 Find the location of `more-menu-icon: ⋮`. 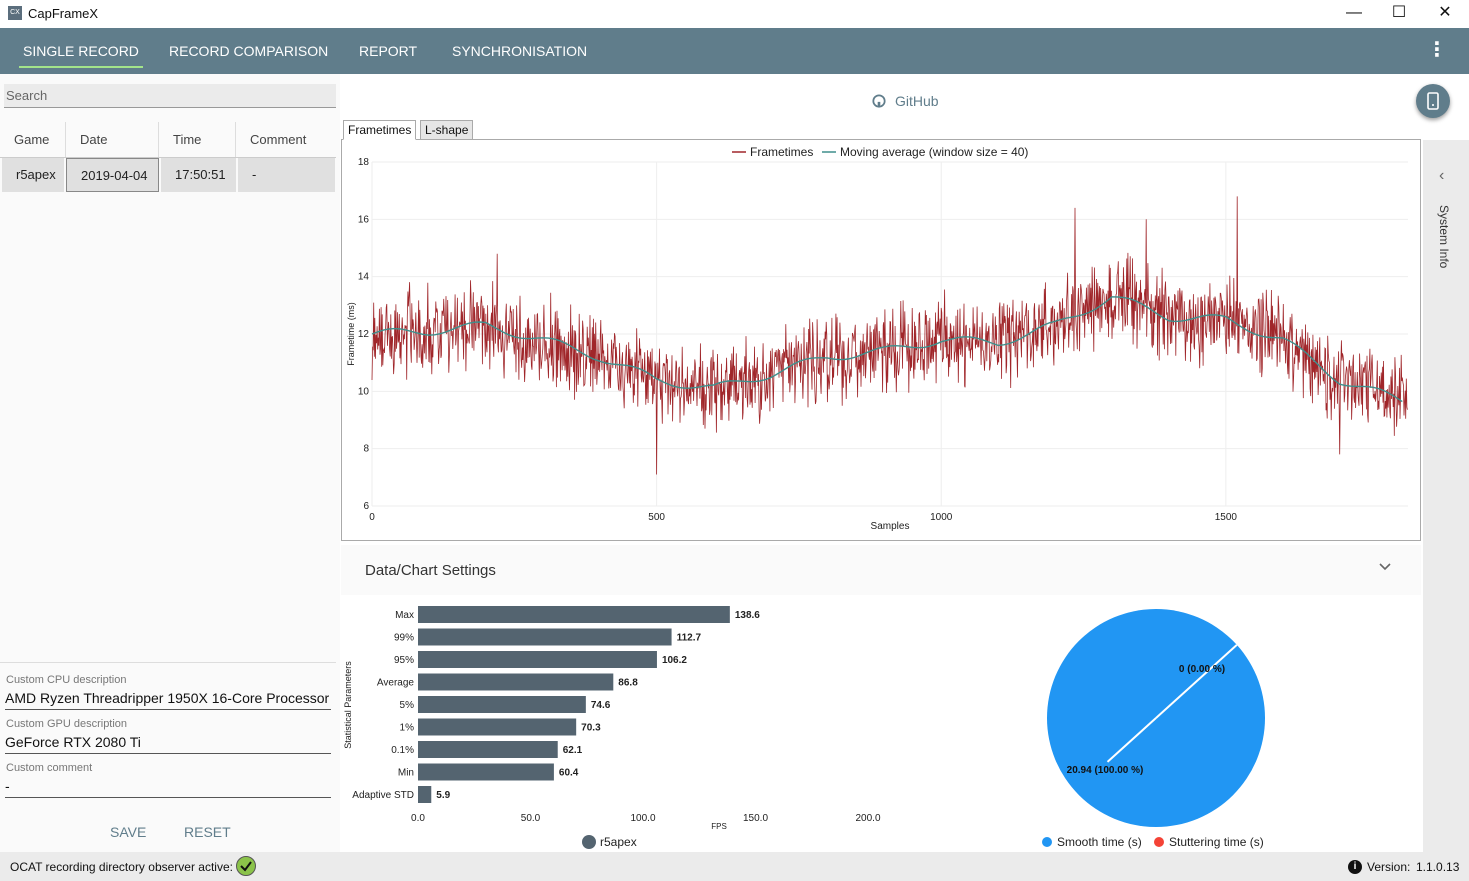

more-menu-icon: ⋮ is located at coordinates (1437, 50).